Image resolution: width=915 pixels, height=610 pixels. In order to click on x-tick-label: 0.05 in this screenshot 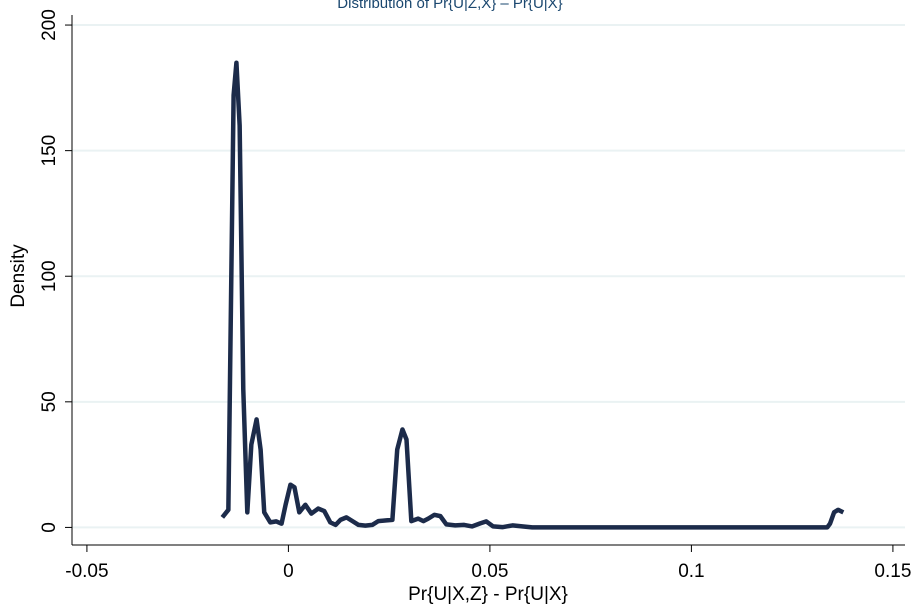, I will do `click(489, 571)`.